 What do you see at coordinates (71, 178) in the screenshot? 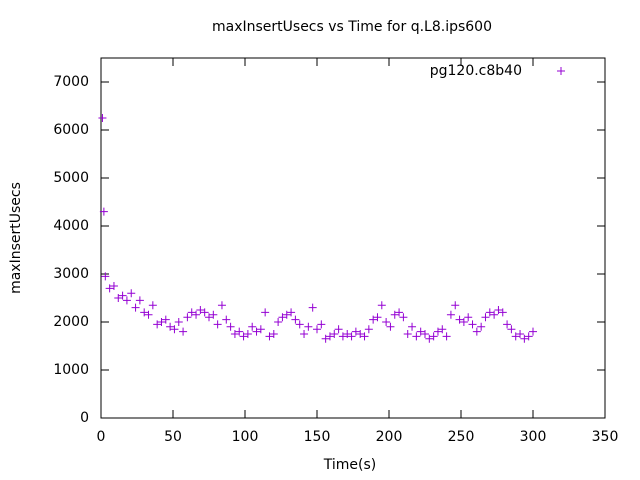
I see `y-tick-label: 5000` at bounding box center [71, 178].